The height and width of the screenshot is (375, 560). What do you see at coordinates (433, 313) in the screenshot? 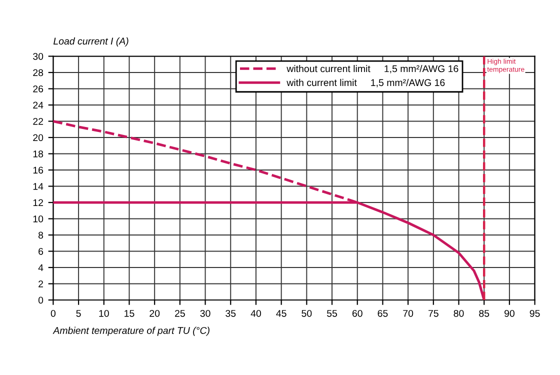
I see `x-tick-label: 75` at bounding box center [433, 313].